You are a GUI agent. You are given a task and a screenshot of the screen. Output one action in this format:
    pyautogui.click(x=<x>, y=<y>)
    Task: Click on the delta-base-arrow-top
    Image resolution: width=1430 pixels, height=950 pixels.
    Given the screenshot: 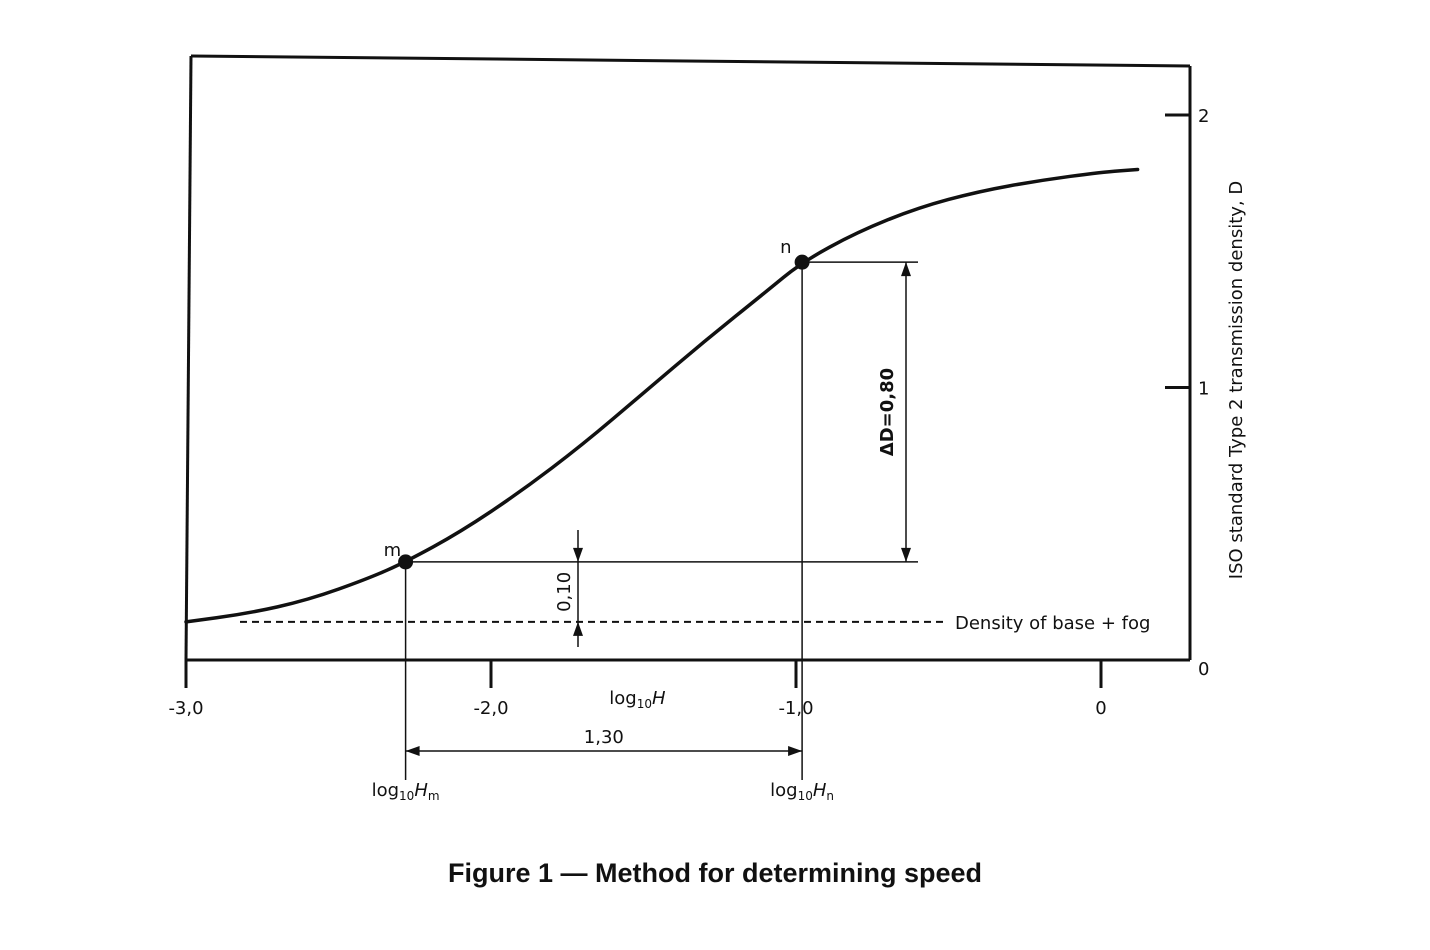 What is the action you would take?
    pyautogui.click(x=578, y=554)
    